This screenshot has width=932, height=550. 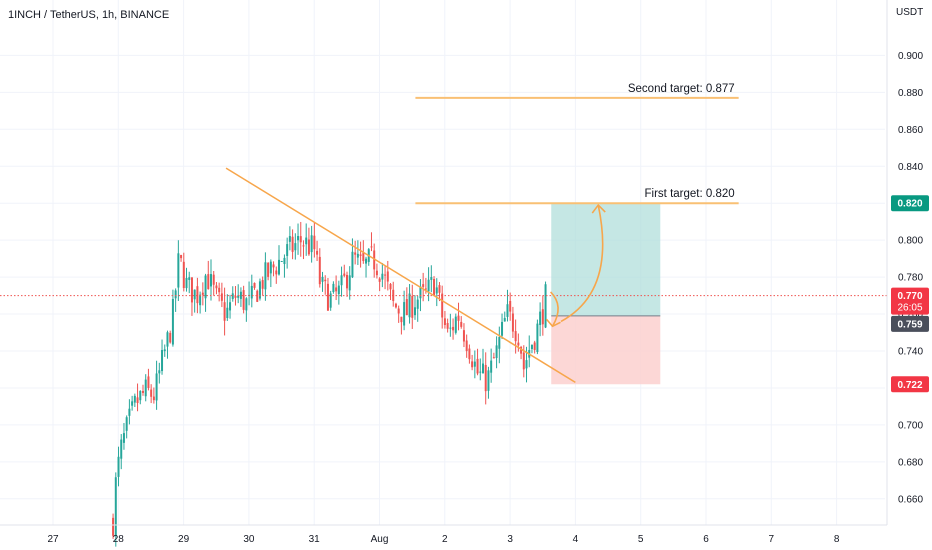 I want to click on candle-countdown: 26:05, so click(x=909, y=308).